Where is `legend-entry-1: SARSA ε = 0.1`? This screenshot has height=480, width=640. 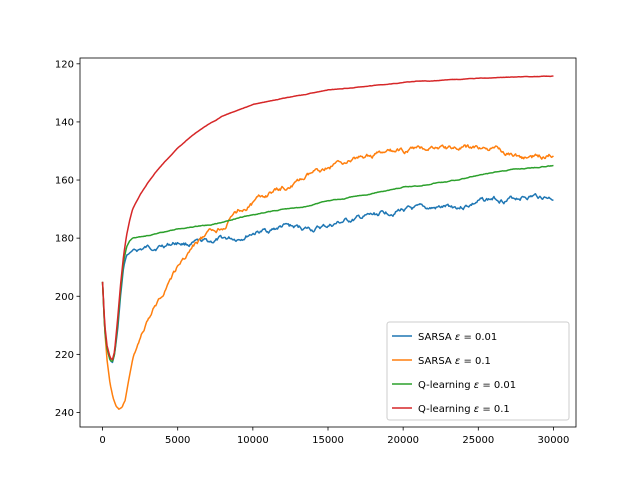 legend-entry-1: SARSA ε = 0.1 is located at coordinates (454, 361).